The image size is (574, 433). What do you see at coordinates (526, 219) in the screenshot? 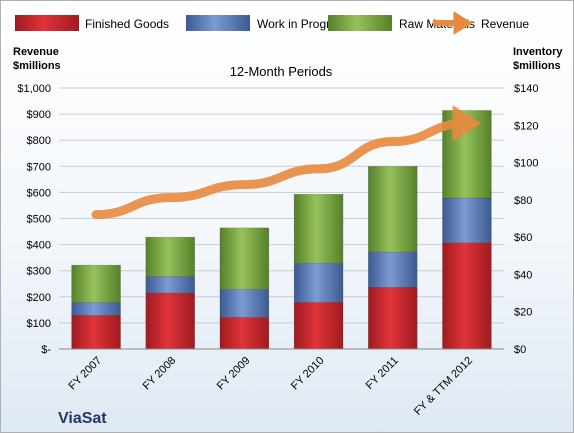
I see `right-axis-ticks: $0 $20 $40 $60 $80 $100 $120 $140` at bounding box center [526, 219].